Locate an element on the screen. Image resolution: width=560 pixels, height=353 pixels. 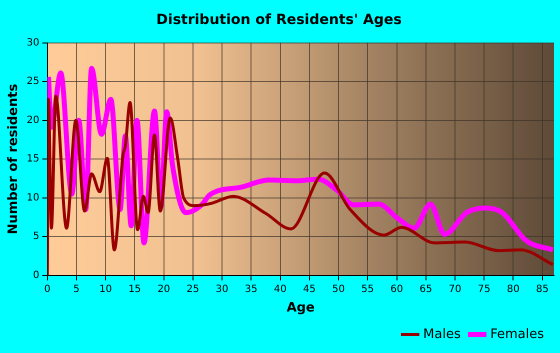
x-tick-label: 60 is located at coordinates (397, 289).